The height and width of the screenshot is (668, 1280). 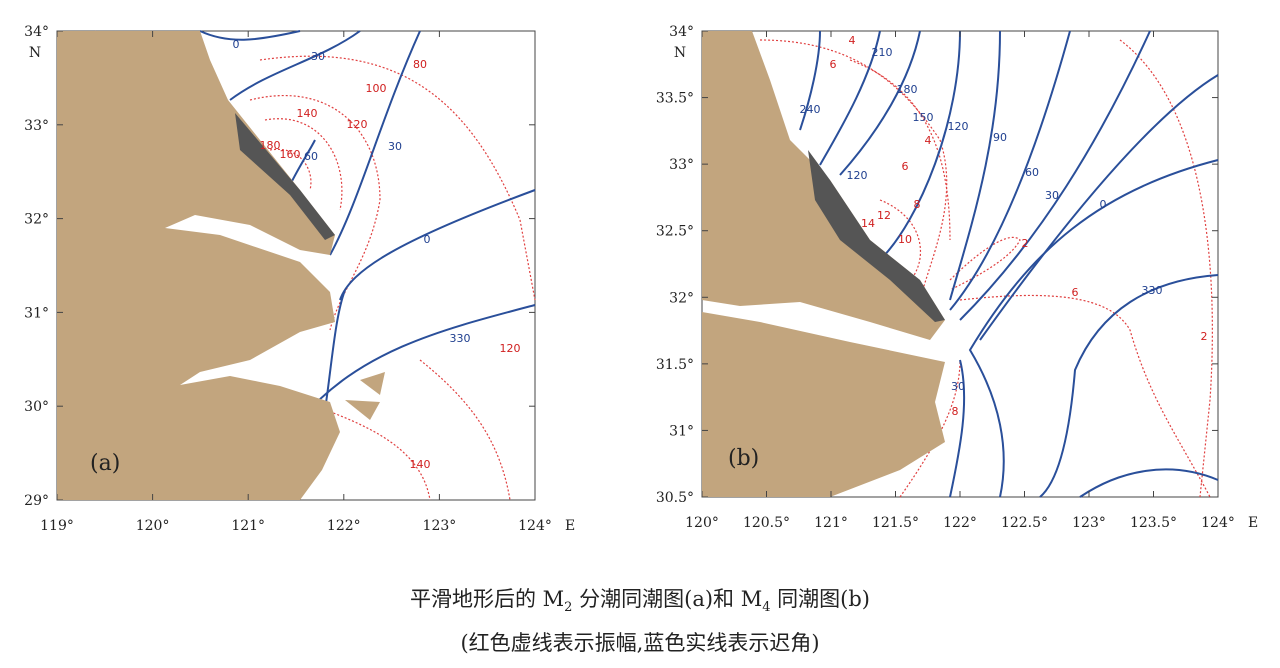 What do you see at coordinates (675, 99) in the screenshot?
I see `y-tick-label: 33.5°` at bounding box center [675, 99].